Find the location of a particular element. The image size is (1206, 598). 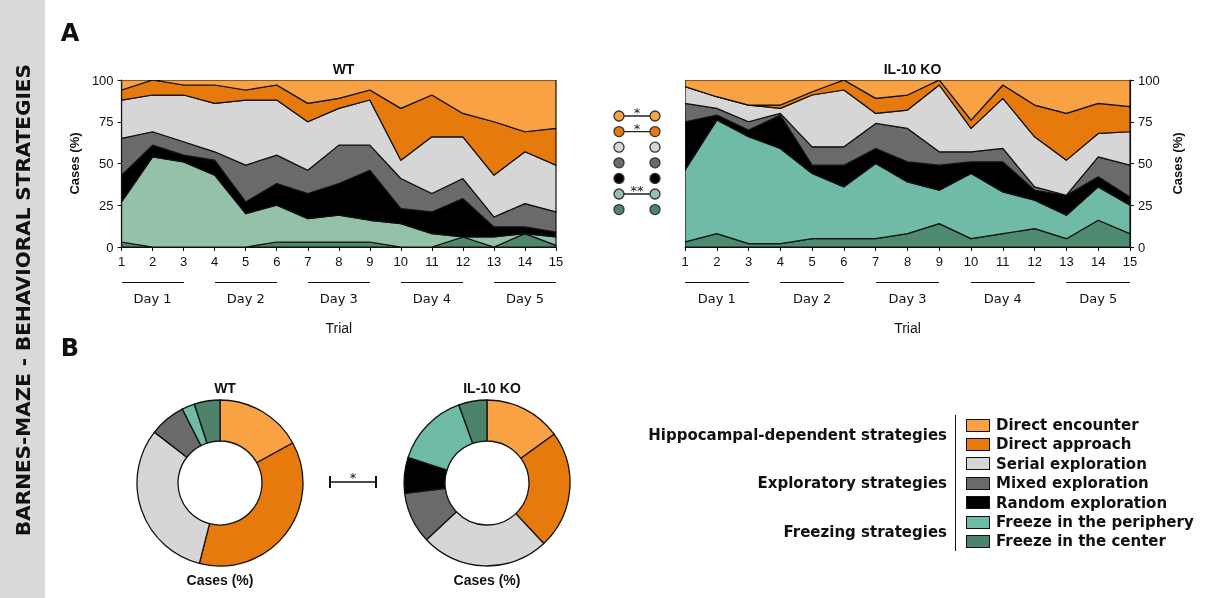

y2-tick-label: 50 is located at coordinates (1145, 163).